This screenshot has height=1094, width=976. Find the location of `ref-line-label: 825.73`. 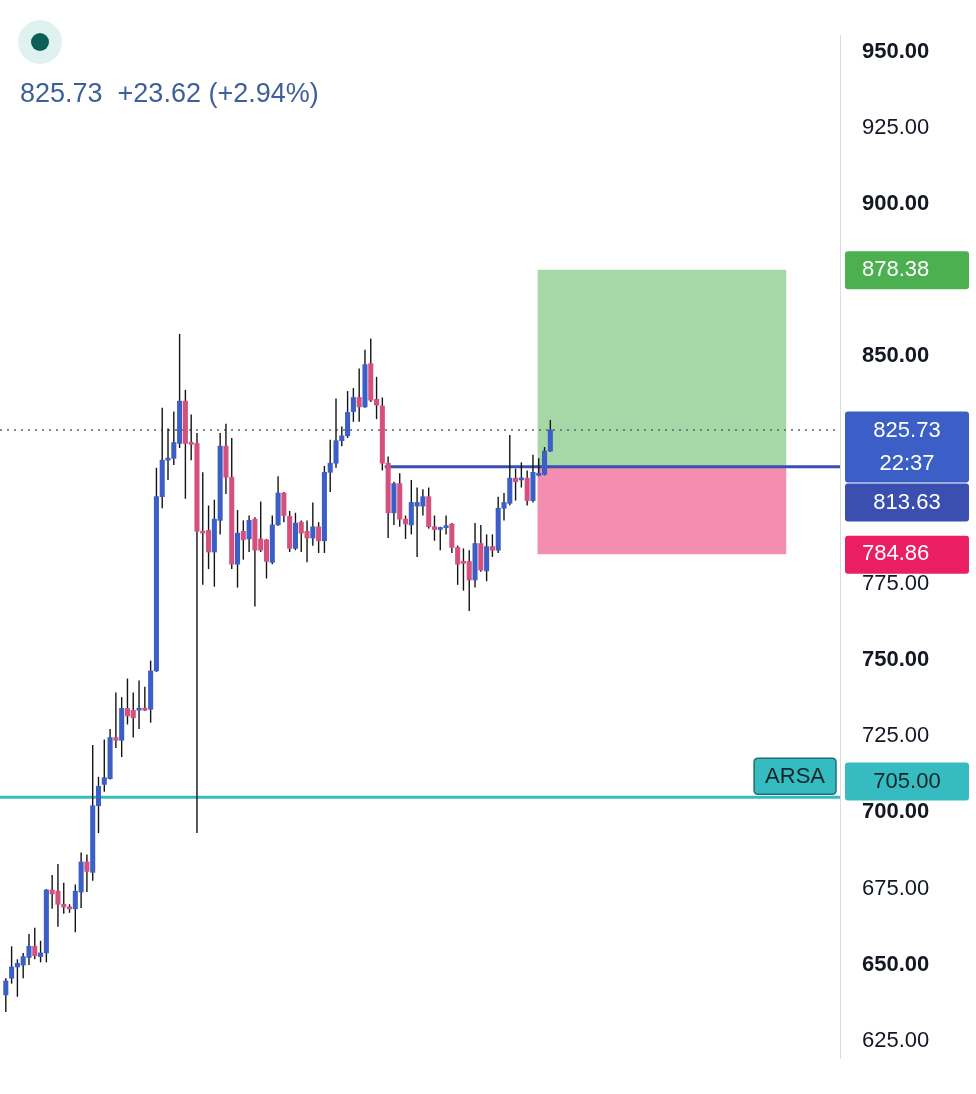

ref-line-label: 825.73 is located at coordinates (907, 430).